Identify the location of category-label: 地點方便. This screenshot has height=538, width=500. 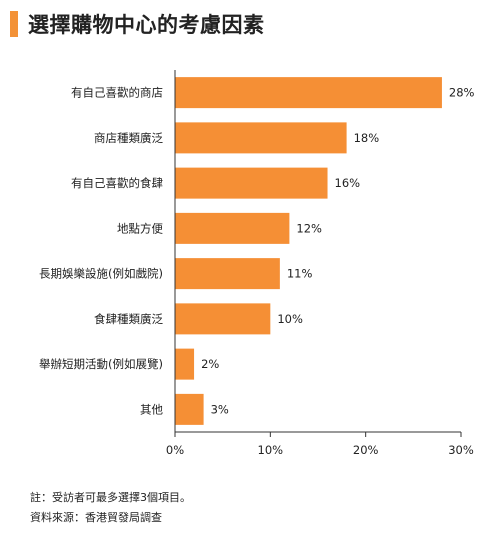
(140, 228).